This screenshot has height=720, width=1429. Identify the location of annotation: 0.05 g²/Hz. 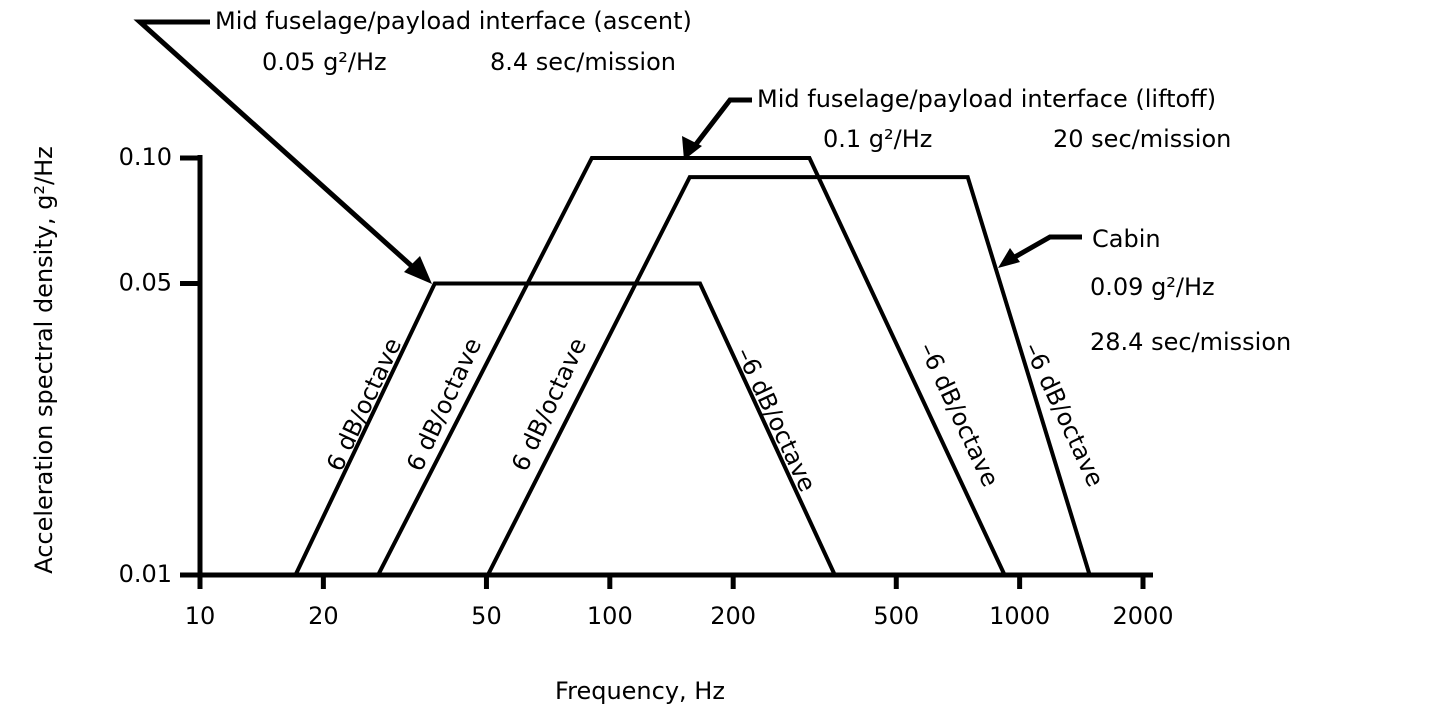
(324, 62).